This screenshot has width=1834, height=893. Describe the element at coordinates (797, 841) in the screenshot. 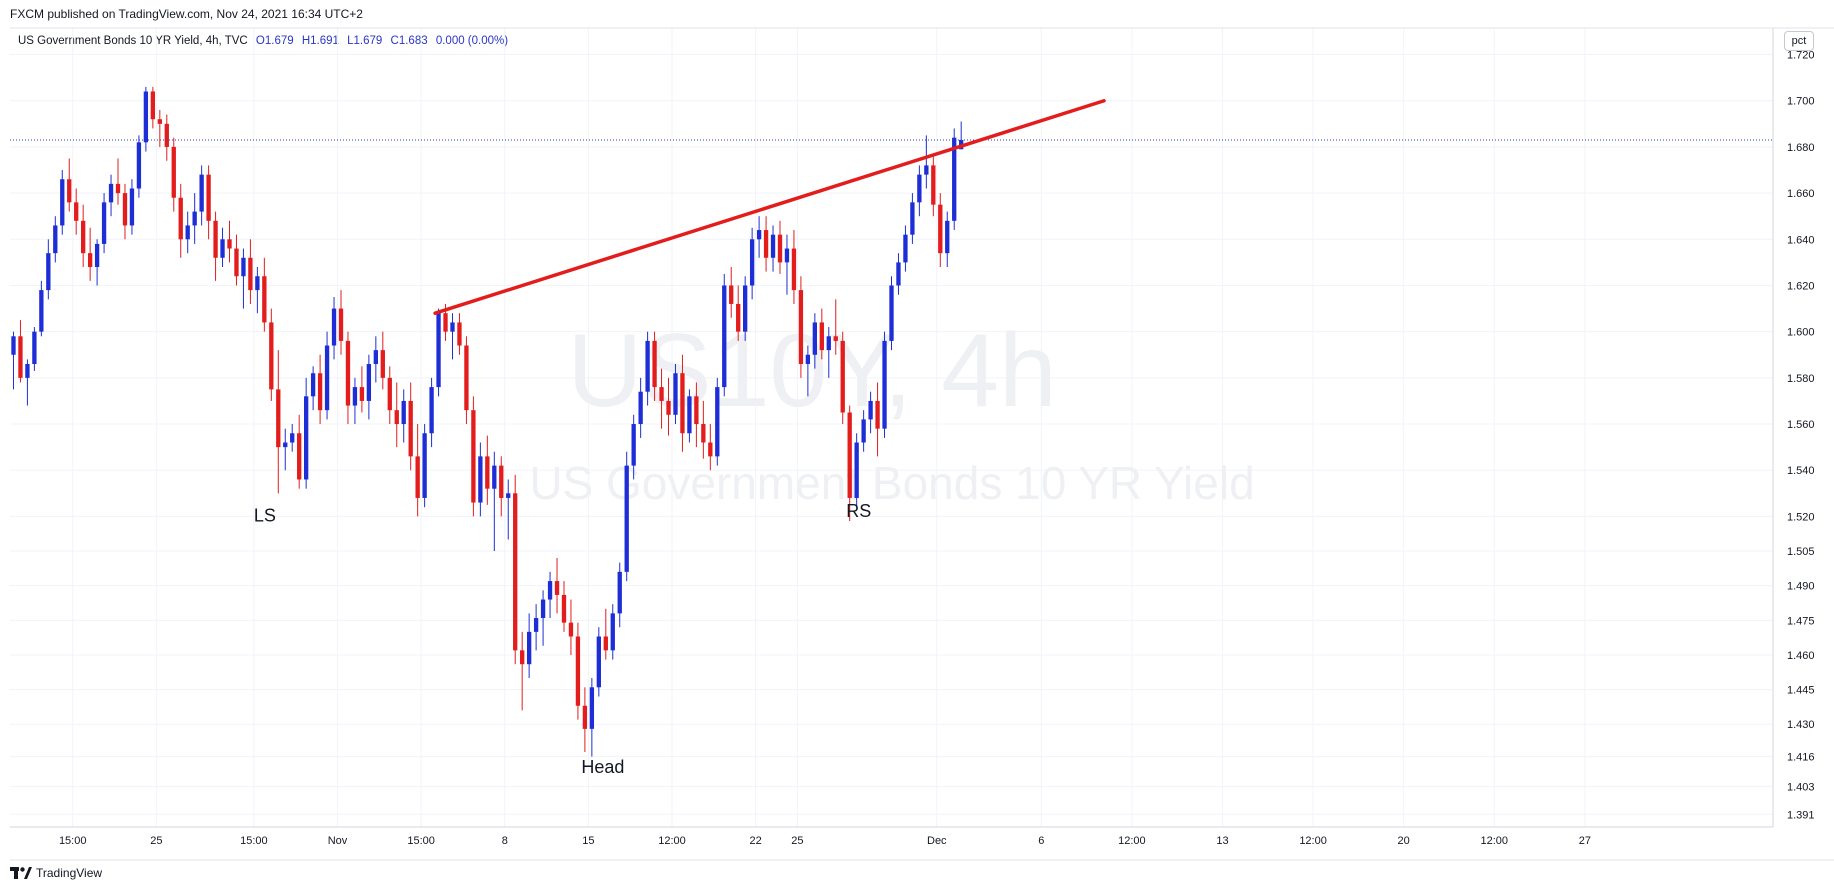

I see `time-tick-label: 25` at that location.